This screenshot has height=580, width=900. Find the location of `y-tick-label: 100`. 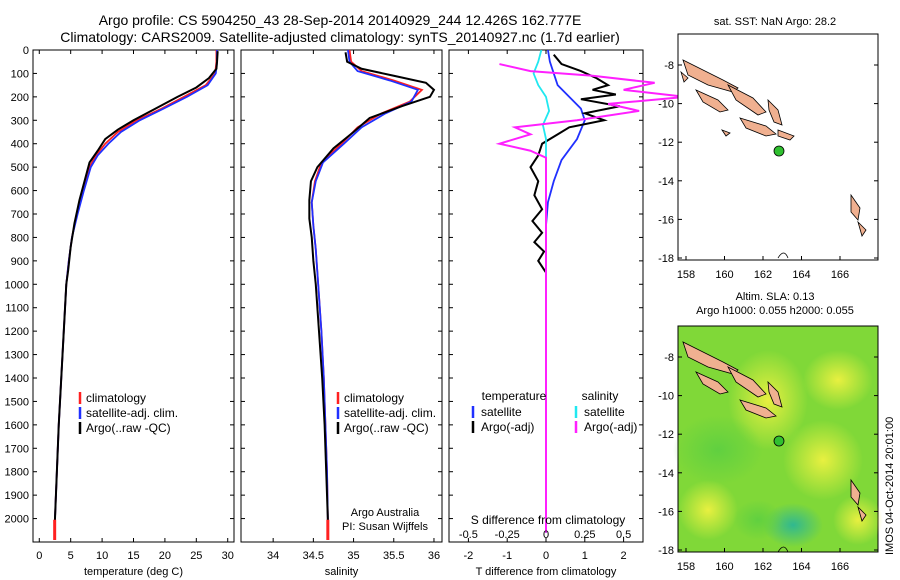

y-tick-label: 100 is located at coordinates (20, 74).